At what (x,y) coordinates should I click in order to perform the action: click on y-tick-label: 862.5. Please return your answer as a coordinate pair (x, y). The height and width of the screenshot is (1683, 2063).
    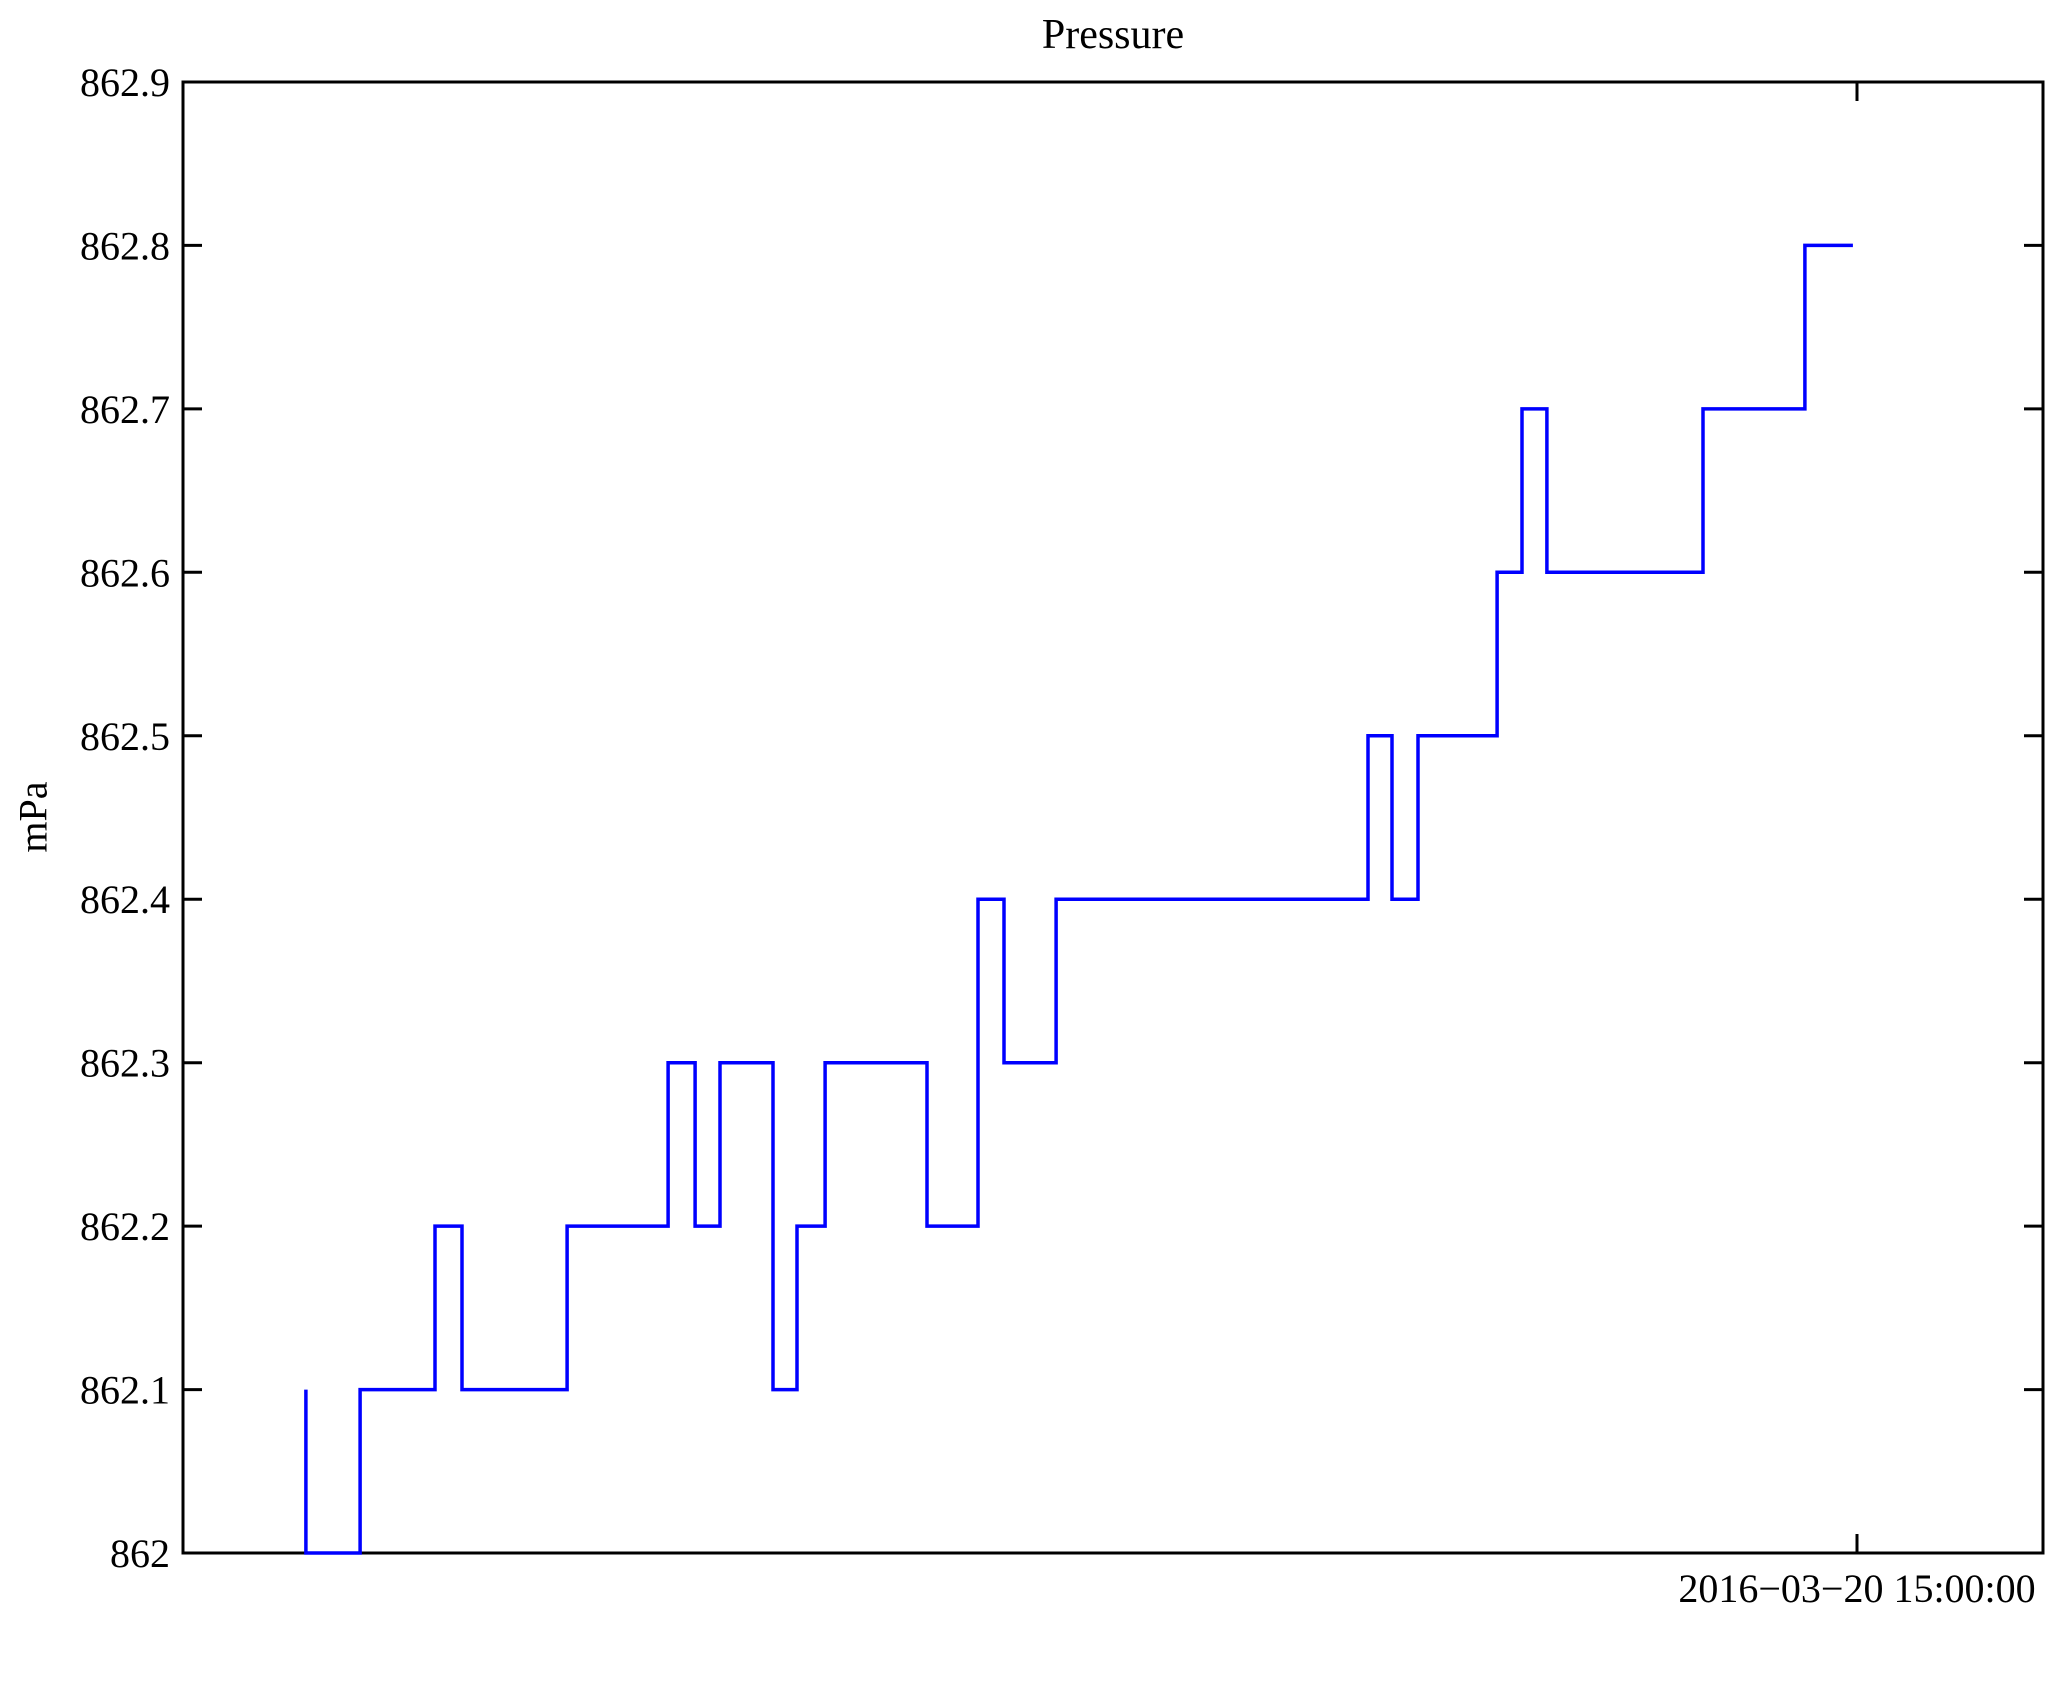
    Looking at the image, I should click on (125, 736).